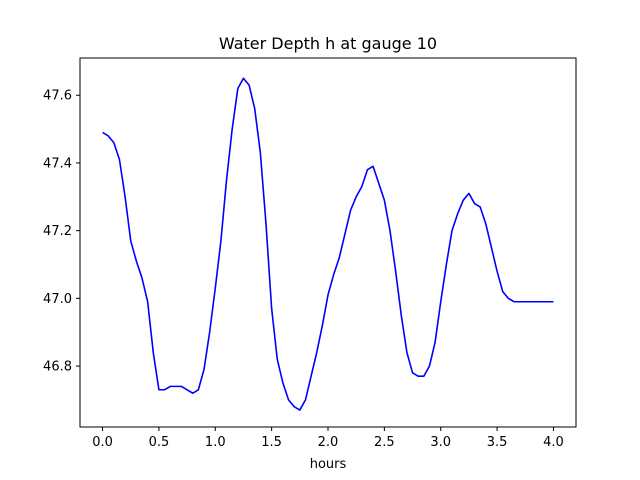 The image size is (640, 480). What do you see at coordinates (215, 442) in the screenshot?
I see `x-tick-label: 1.0` at bounding box center [215, 442].